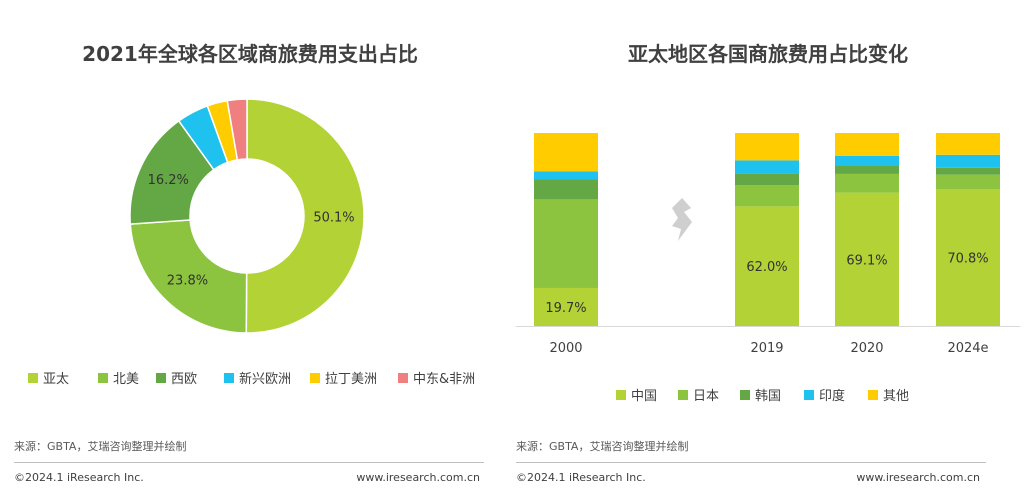 The height and width of the screenshot is (493, 1024). What do you see at coordinates (918, 477) in the screenshot?
I see `right-site-link: www.iresearch.com.cn` at bounding box center [918, 477].